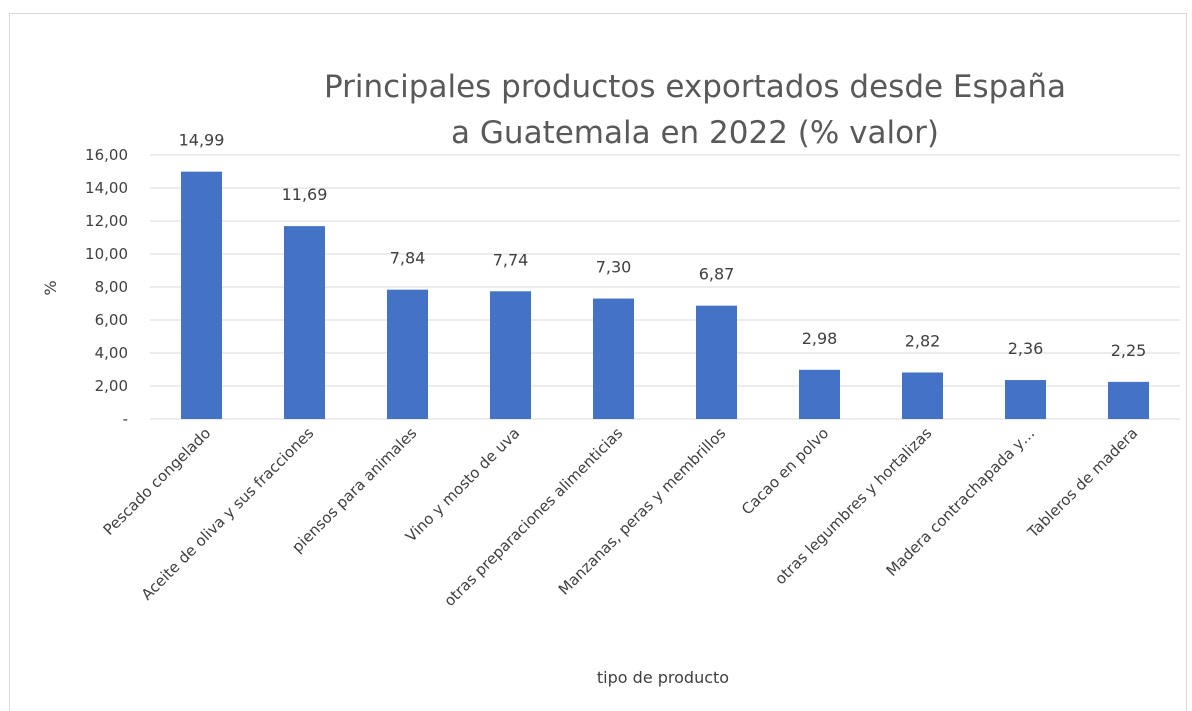 This screenshot has width=1192, height=711. What do you see at coordinates (106, 188) in the screenshot?
I see `y-tick-label: 14,00` at bounding box center [106, 188].